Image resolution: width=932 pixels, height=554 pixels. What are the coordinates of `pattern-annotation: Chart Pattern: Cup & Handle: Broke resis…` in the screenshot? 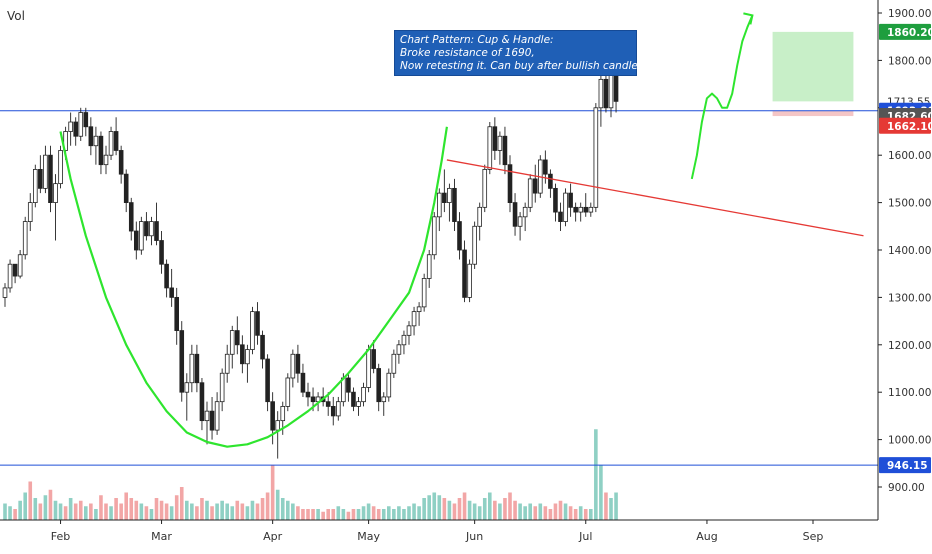 It's located at (517, 53).